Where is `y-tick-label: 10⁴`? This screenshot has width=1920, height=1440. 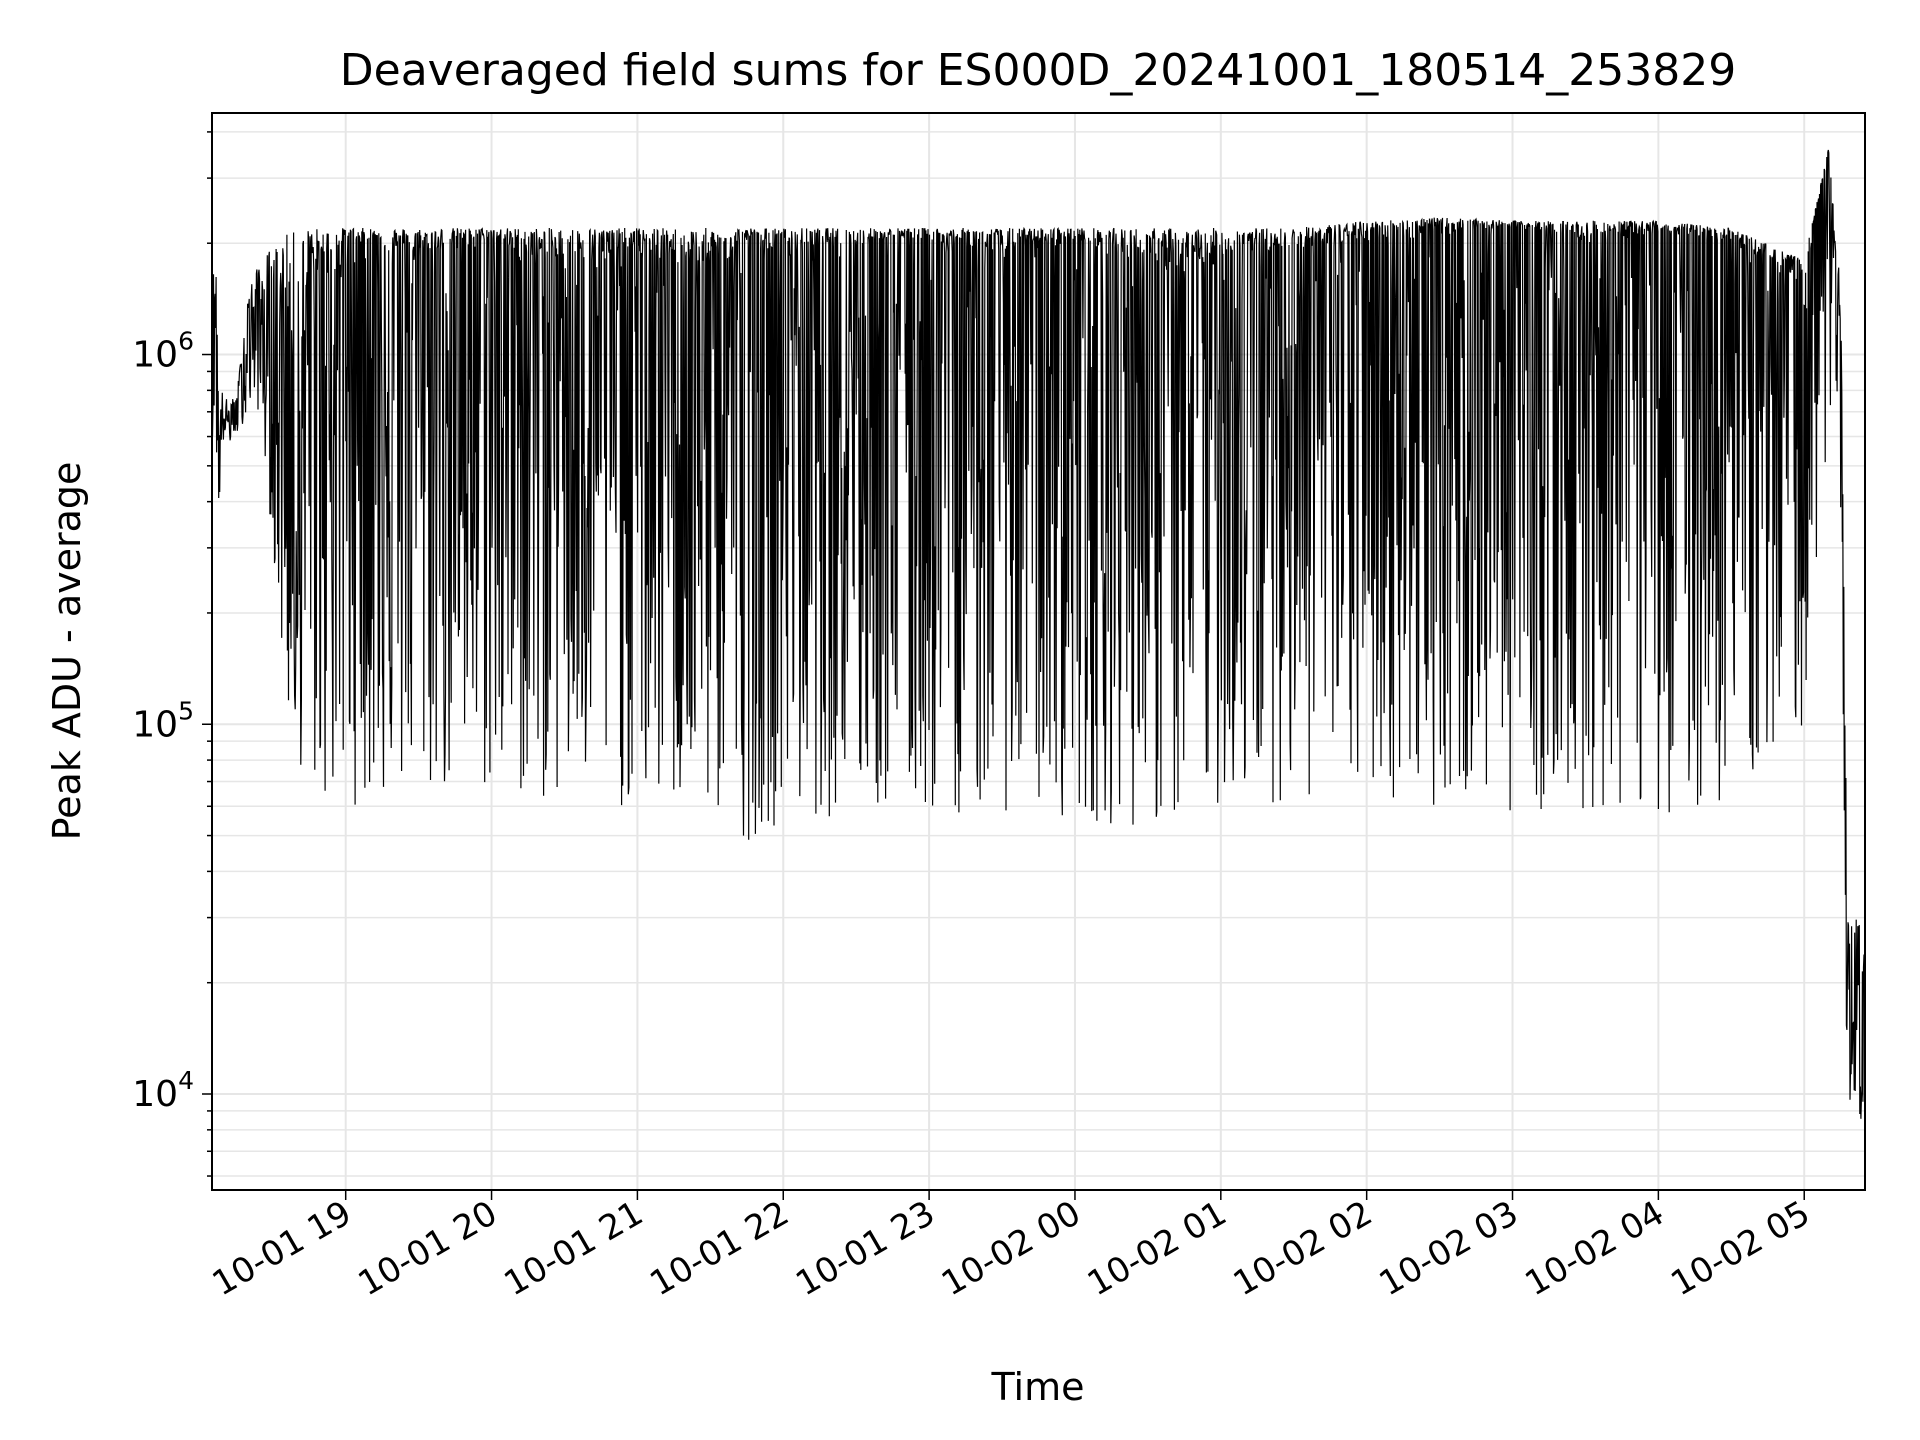 y-tick-label: 10⁴ is located at coordinates (163, 1090).